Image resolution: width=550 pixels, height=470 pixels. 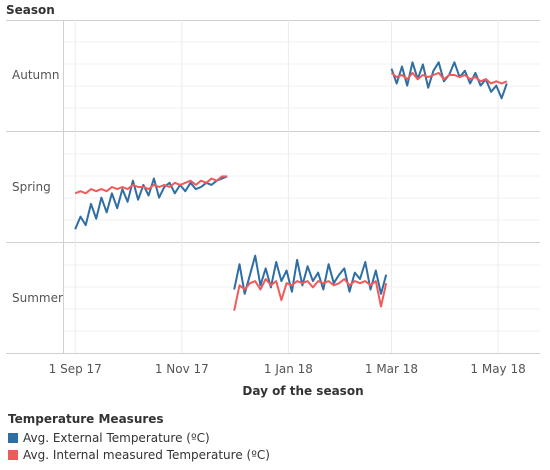 What do you see at coordinates (497, 369) in the screenshot?
I see `x-tick-label: 1 May 18` at bounding box center [497, 369].